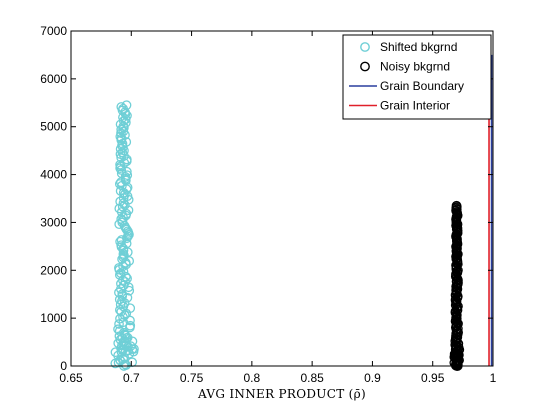 Image resolution: width=545 pixels, height=409 pixels. Describe the element at coordinates (63, 366) in the screenshot. I see `y-tick-label: 0` at that location.